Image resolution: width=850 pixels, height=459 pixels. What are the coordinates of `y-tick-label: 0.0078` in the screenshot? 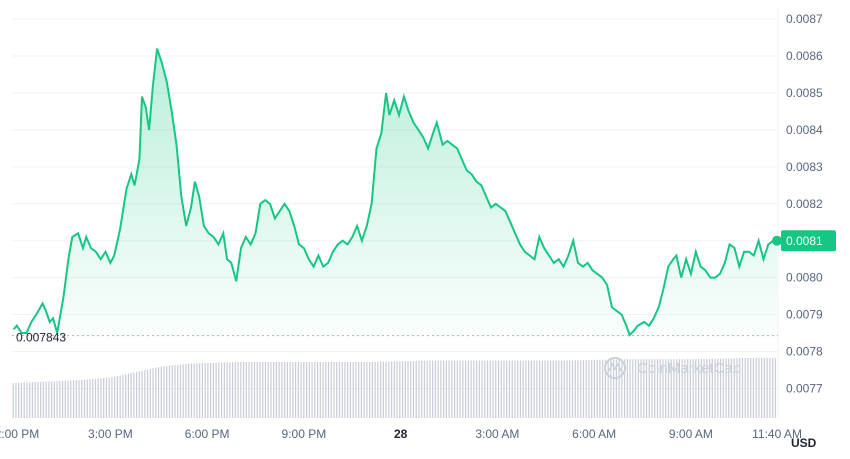 It's located at (804, 352).